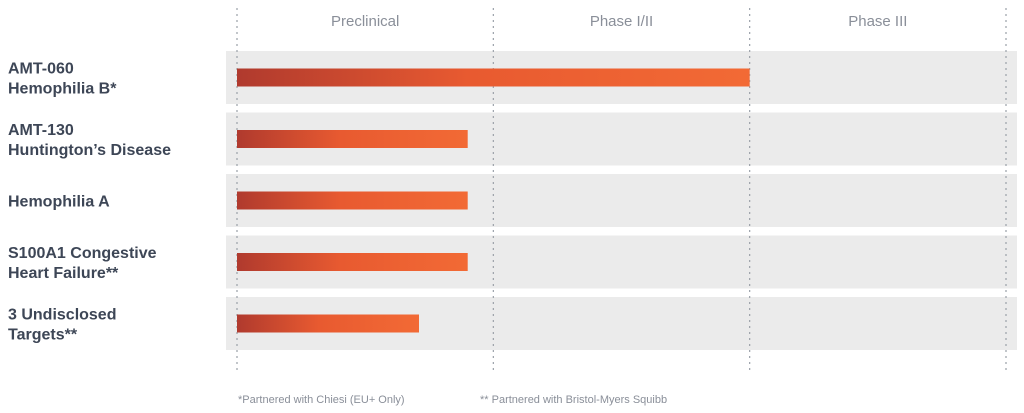  I want to click on row-label: Hemophilia A, so click(59, 202).